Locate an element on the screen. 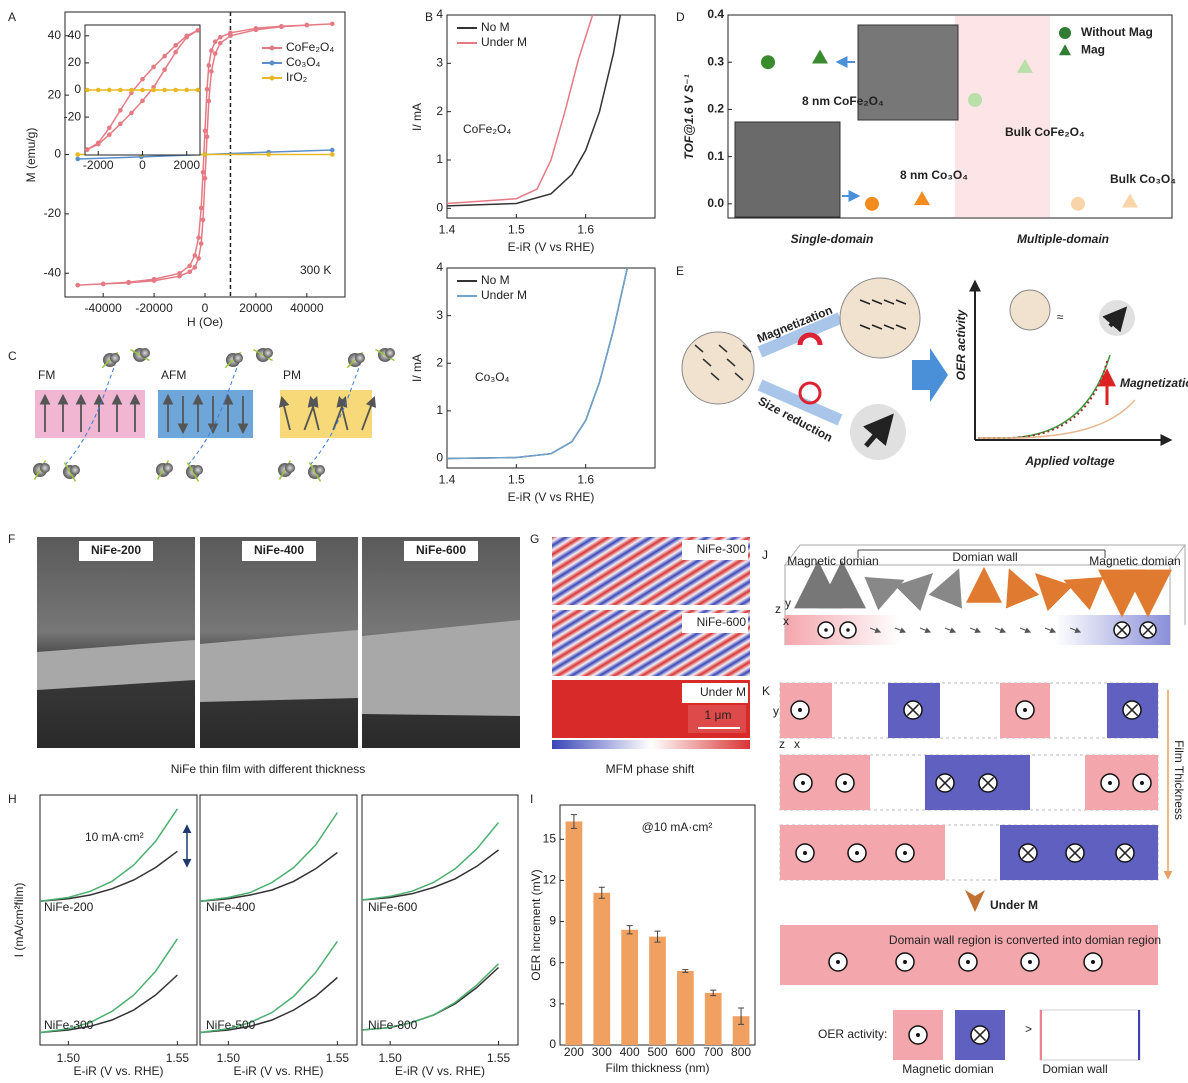 This screenshot has height=1083, width=1188. particle is located at coordinates (718, 368).